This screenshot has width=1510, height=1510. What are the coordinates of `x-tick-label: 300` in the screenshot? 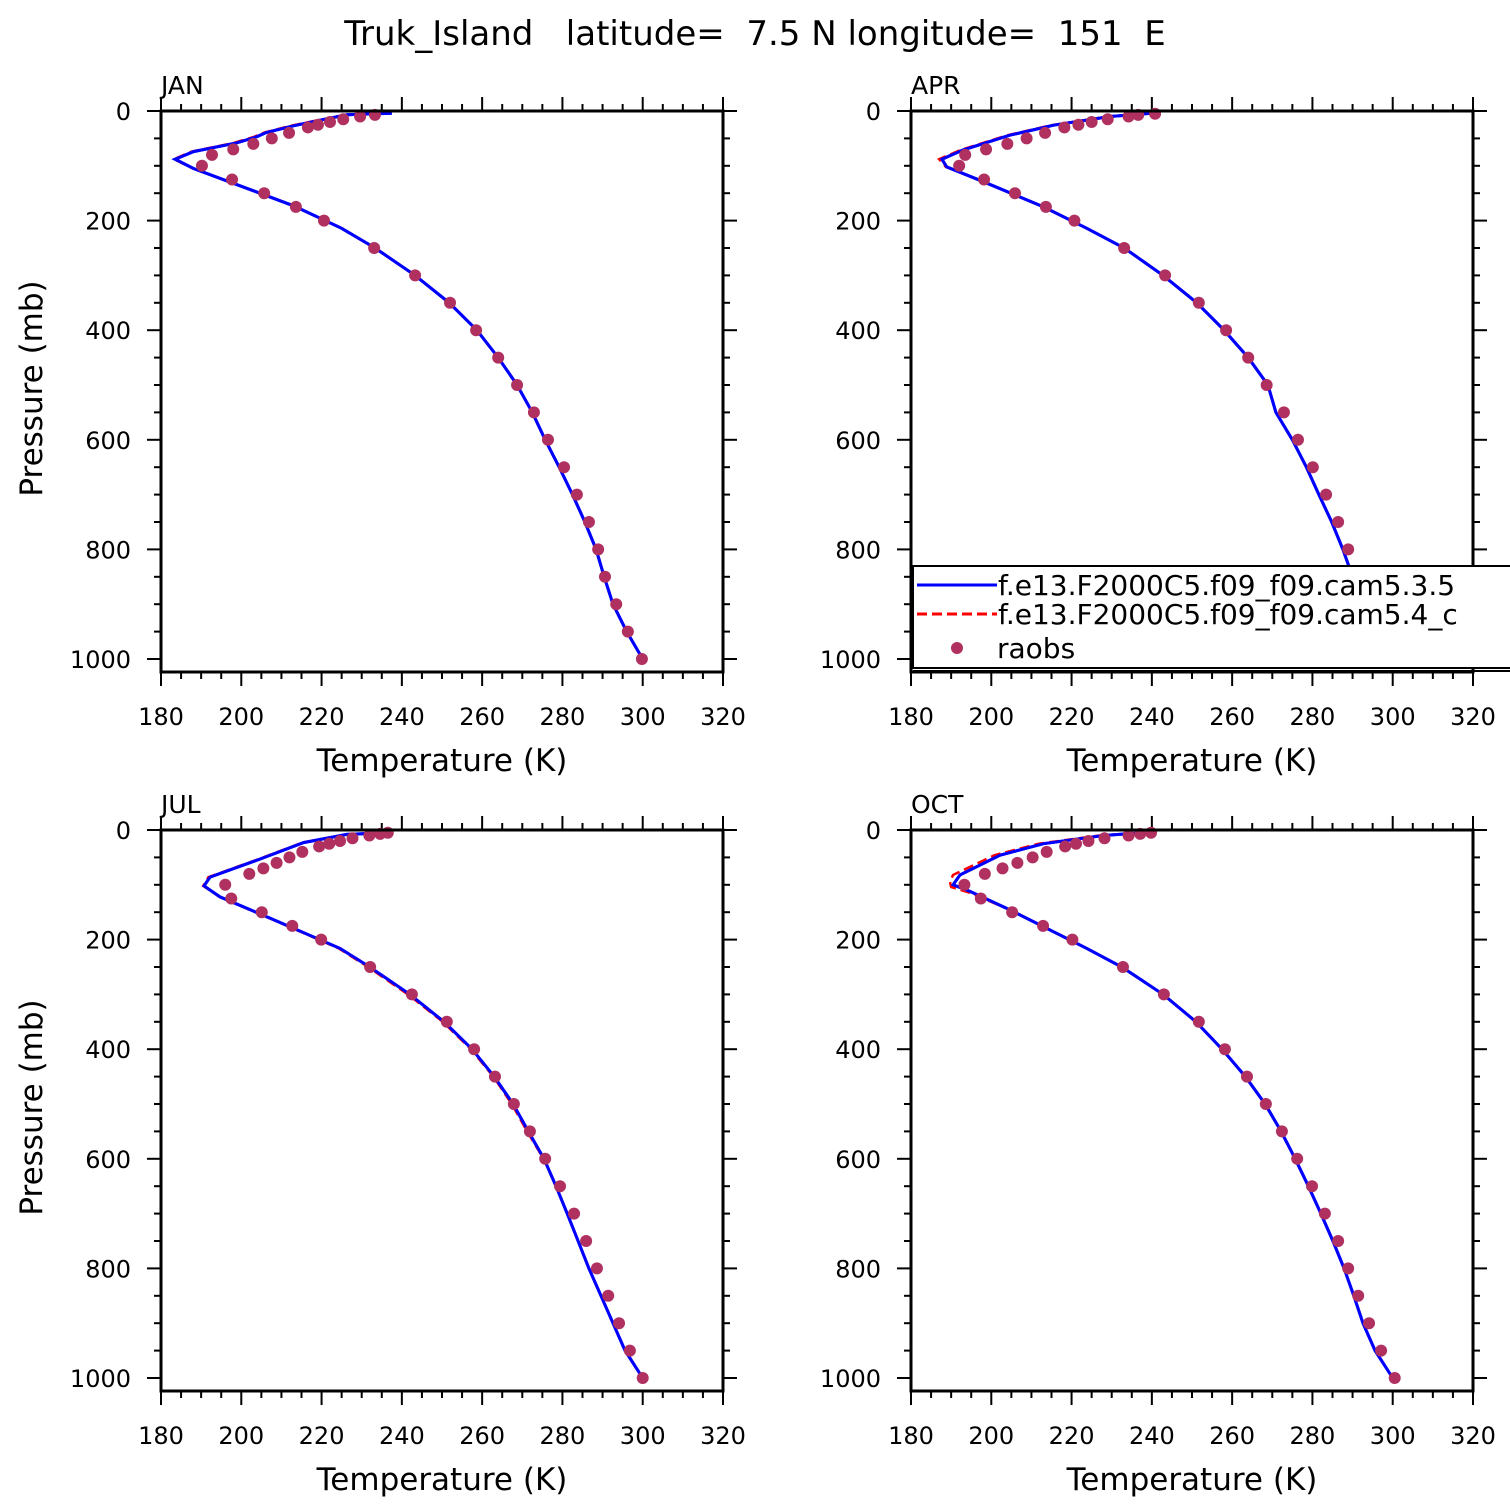 It's located at (643, 717).